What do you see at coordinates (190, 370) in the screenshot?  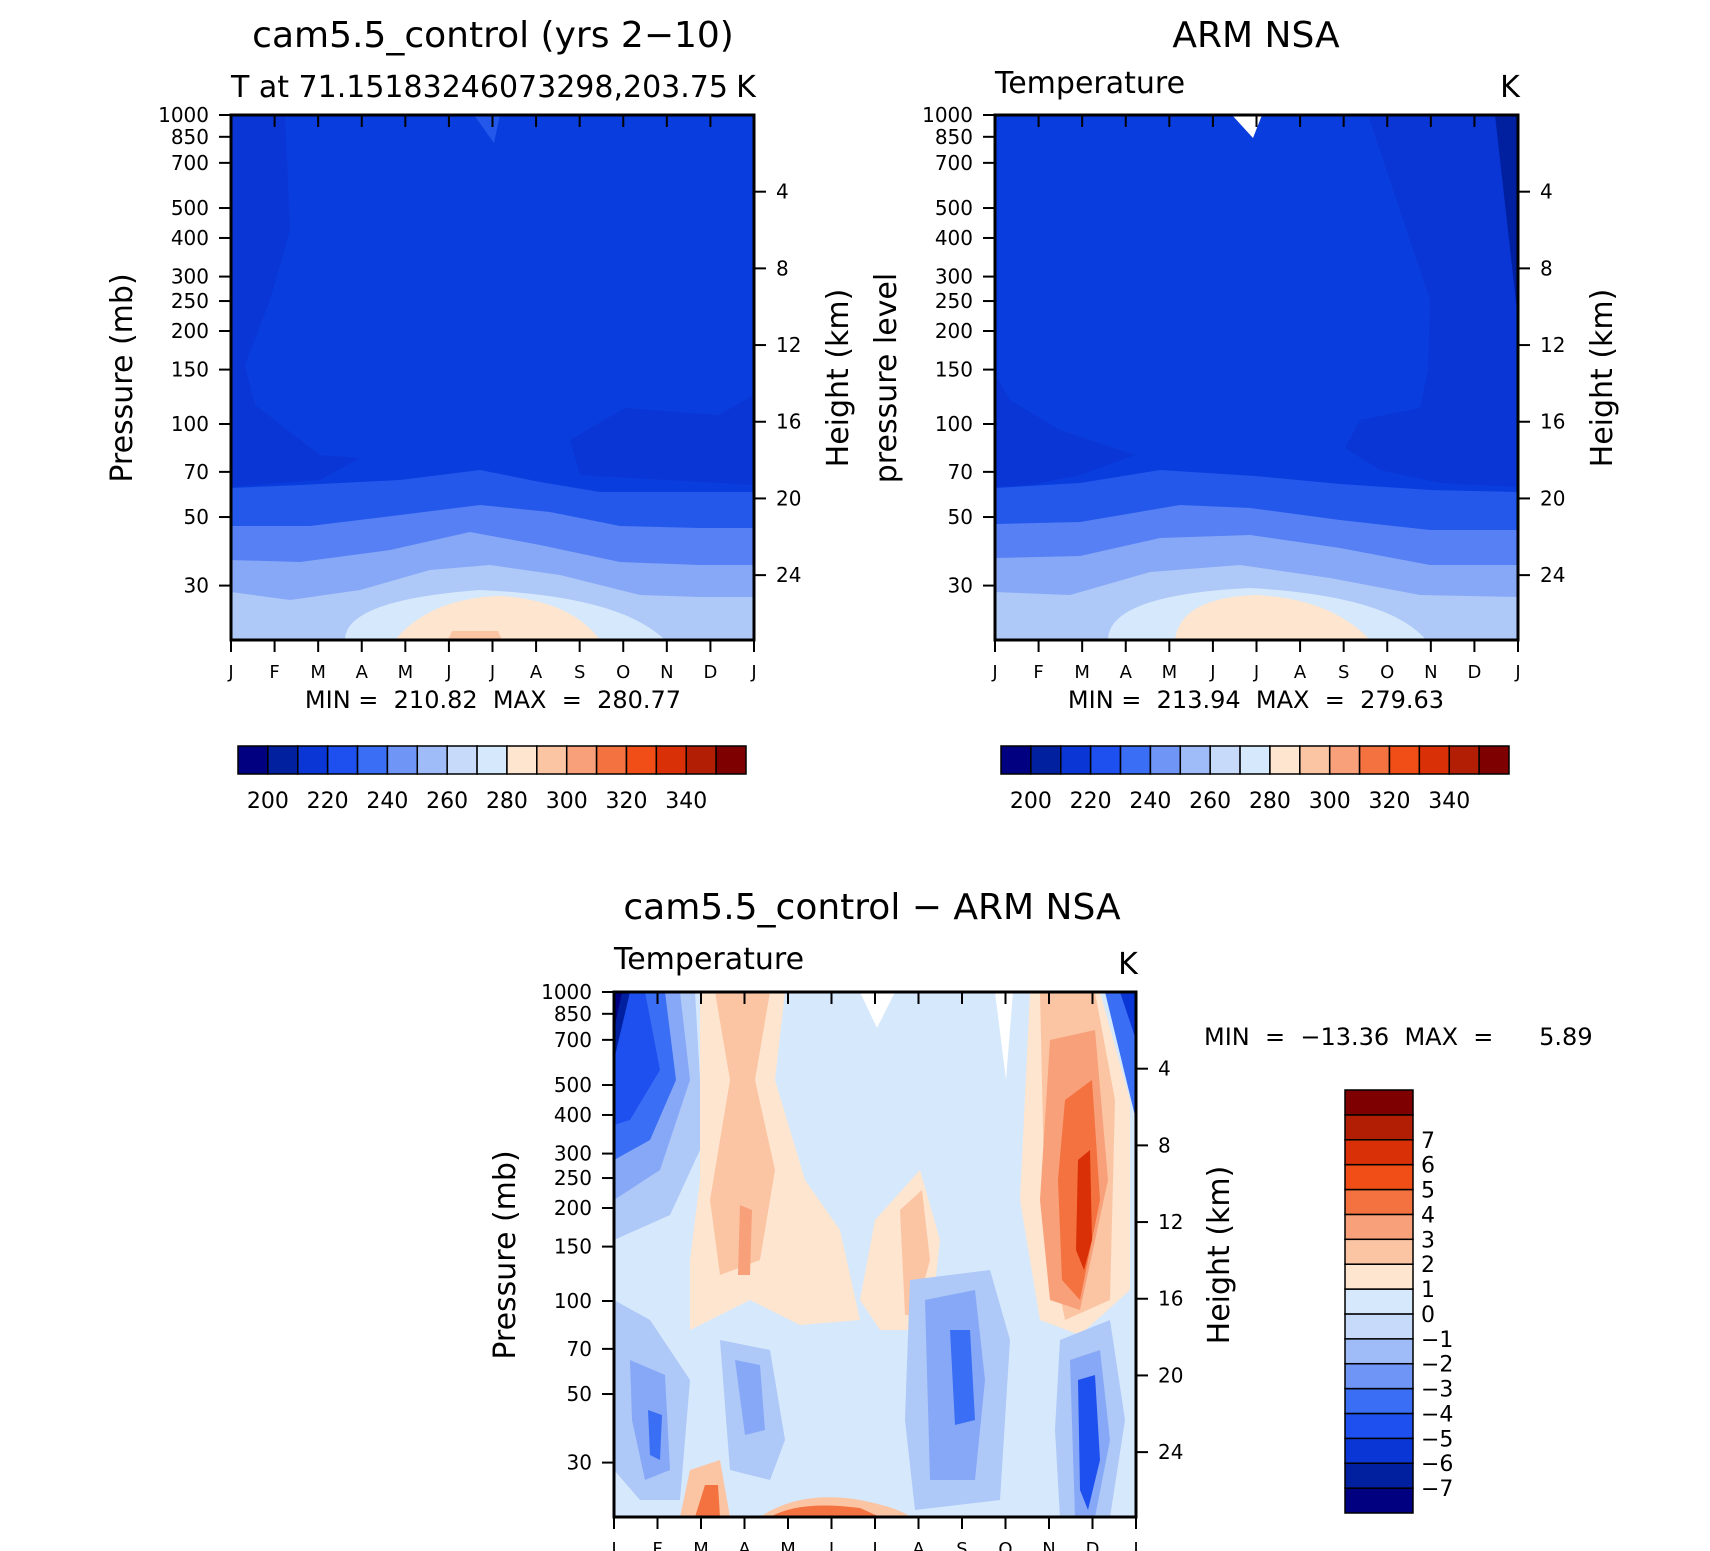 I see `y-tick-label: 150` at bounding box center [190, 370].